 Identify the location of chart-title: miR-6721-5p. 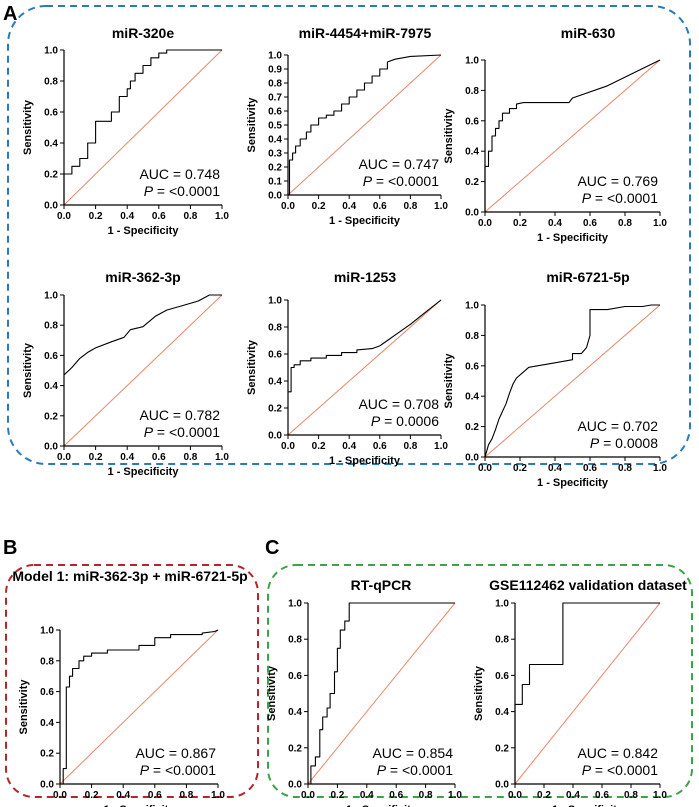
(587, 277).